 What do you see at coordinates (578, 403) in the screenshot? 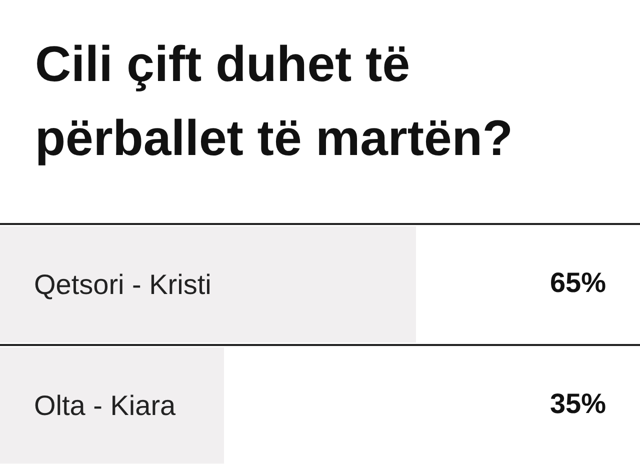
I see `data-label: 35%` at bounding box center [578, 403].